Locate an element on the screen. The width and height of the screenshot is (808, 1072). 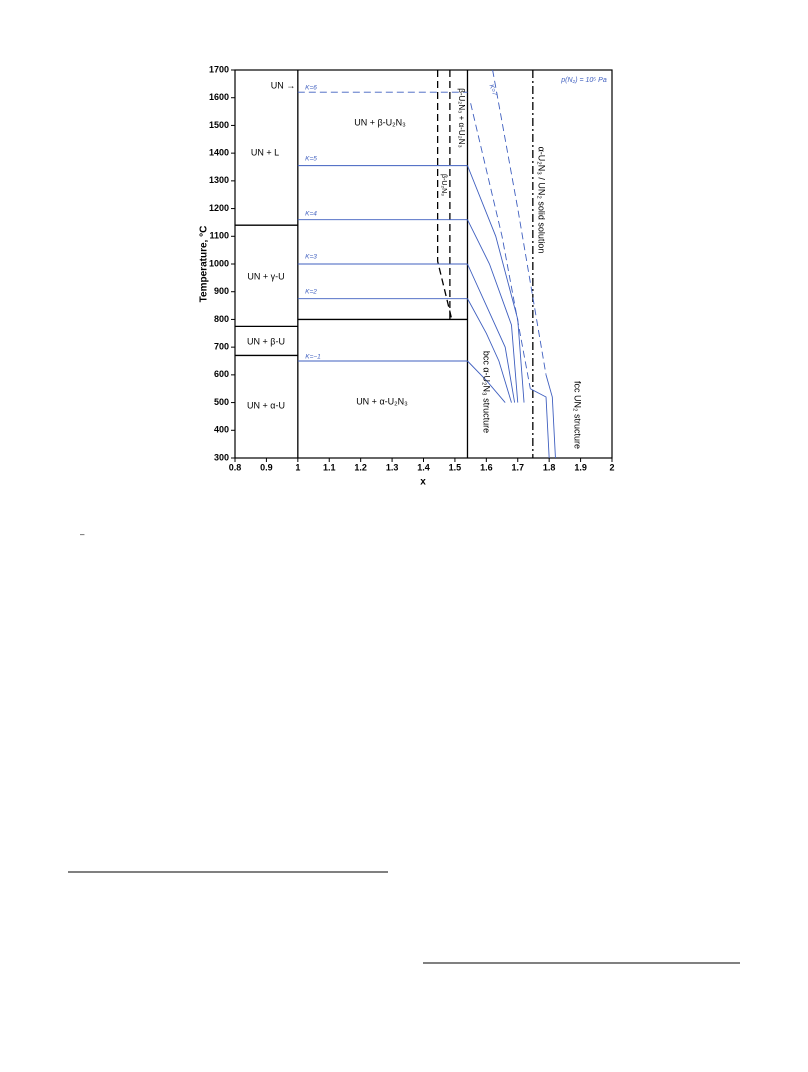
y-tick-label: 1500 is located at coordinates (219, 125).